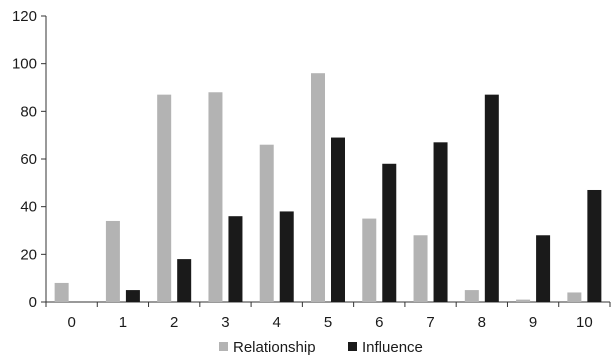 The width and height of the screenshot is (613, 363). I want to click on x-axis: 0 1 2 3 4 5 6 7 8 9 10, so click(328, 316).